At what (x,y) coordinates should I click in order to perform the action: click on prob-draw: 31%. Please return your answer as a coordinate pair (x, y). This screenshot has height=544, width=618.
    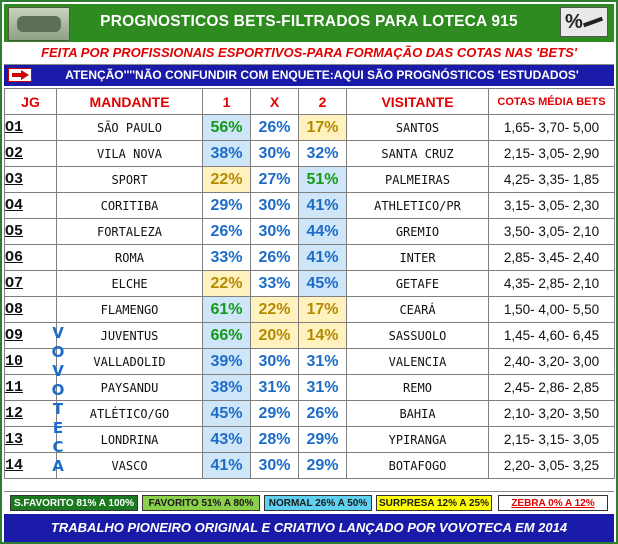
    Looking at the image, I should click on (274, 387).